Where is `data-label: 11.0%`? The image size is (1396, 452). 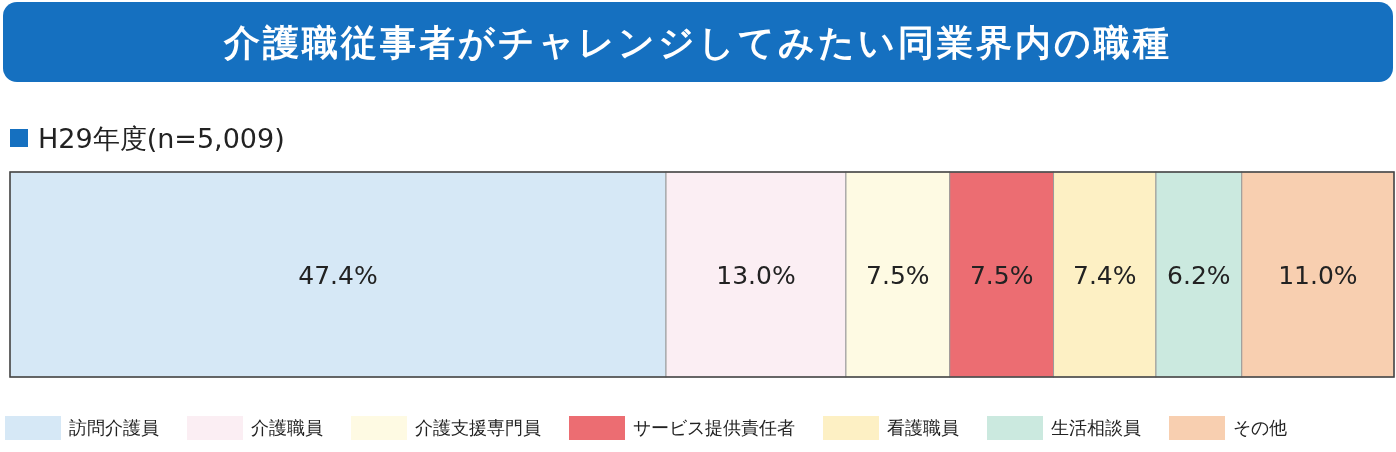 data-label: 11.0% is located at coordinates (1318, 275).